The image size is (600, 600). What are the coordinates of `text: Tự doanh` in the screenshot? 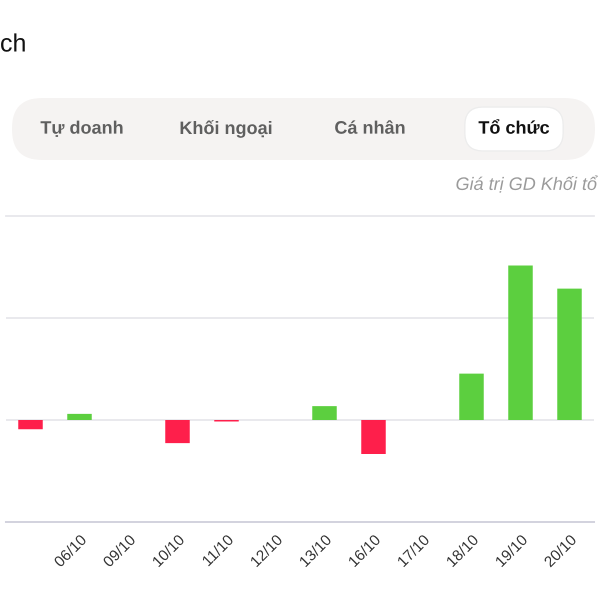 It's located at (81, 128).